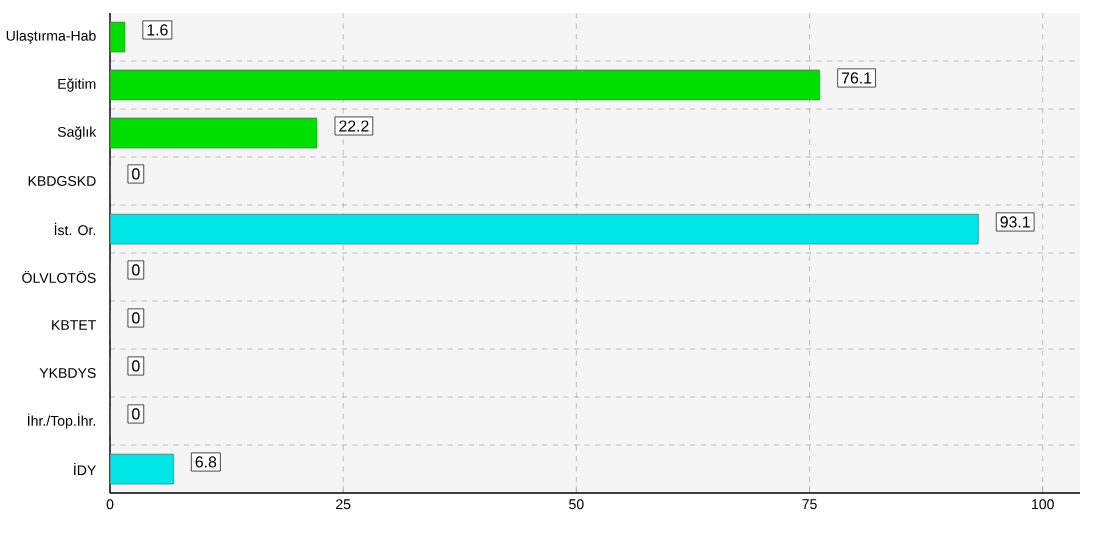 The width and height of the screenshot is (1099, 543). I want to click on y-tick-label: Sağlık, so click(77, 133).